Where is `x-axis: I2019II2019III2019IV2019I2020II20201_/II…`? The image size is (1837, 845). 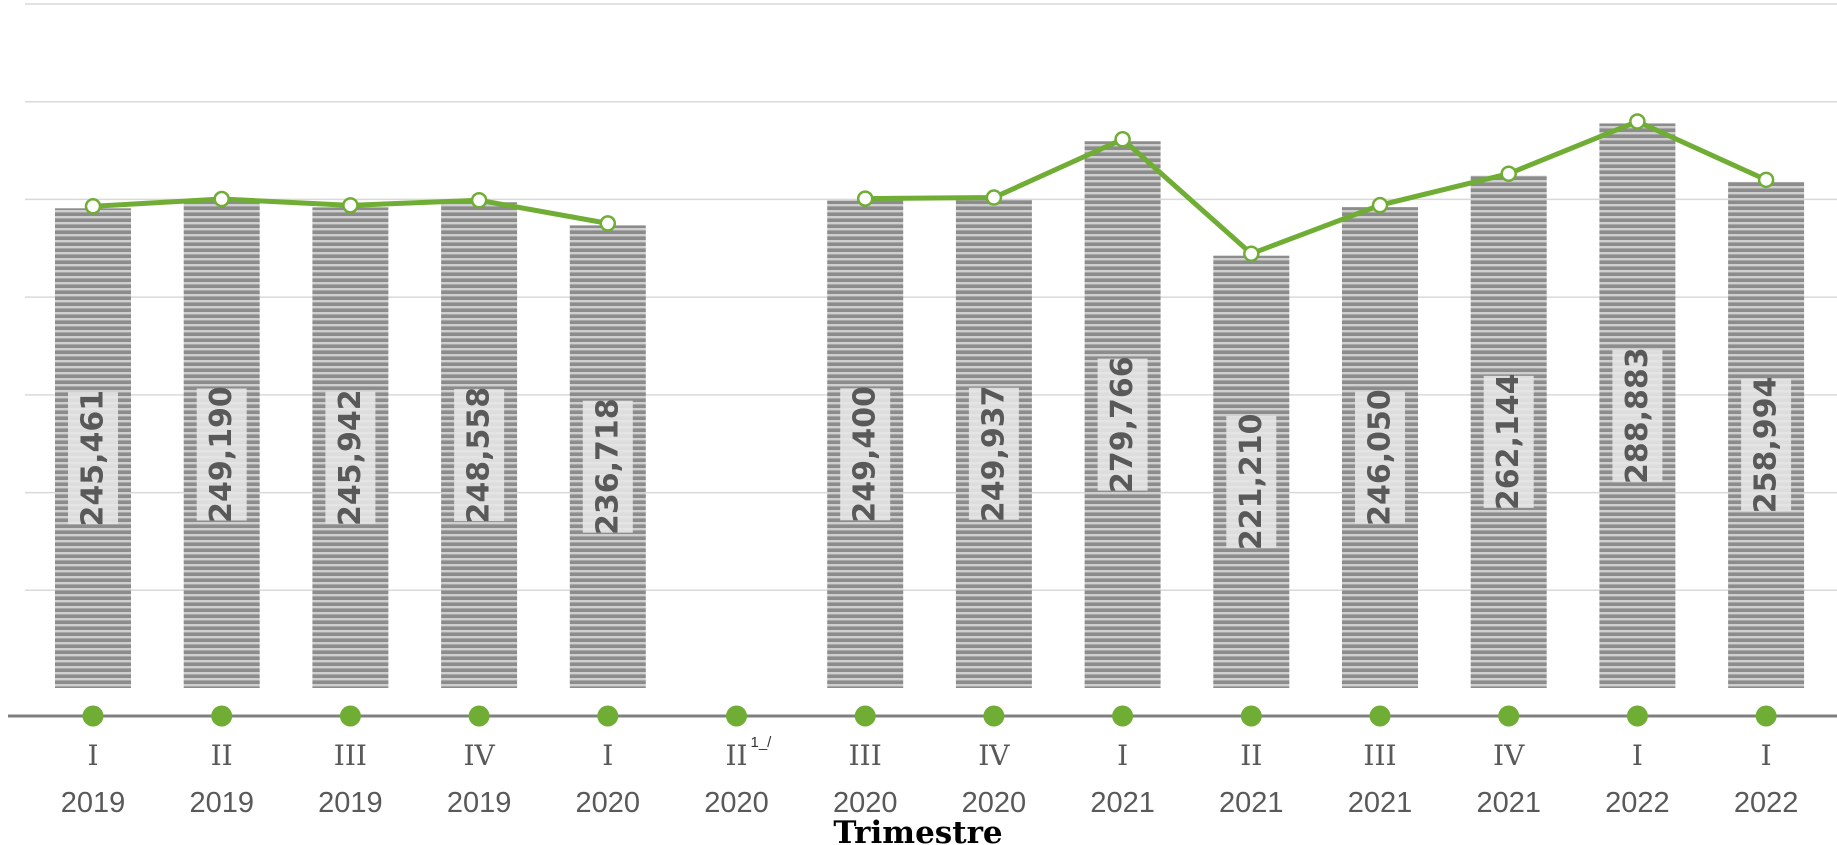
x-axis: I2019II2019III2019IV2019I2020II20201_/II… is located at coordinates (922, 762).